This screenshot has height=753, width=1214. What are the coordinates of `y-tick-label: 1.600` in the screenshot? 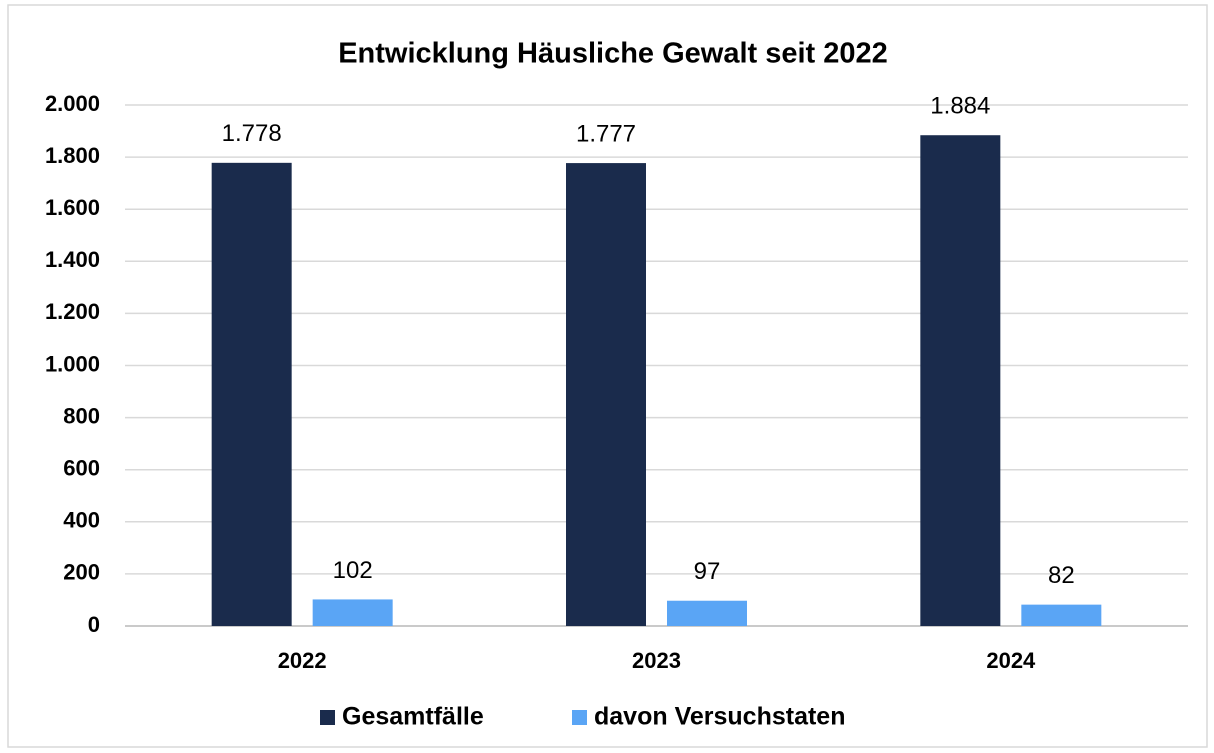 It's located at (72, 207).